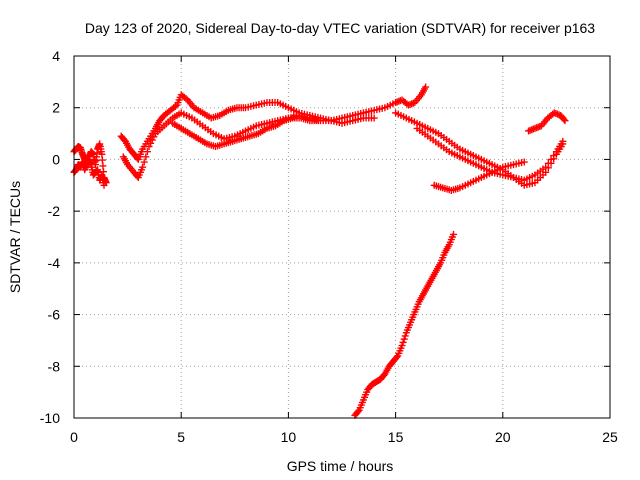  Describe the element at coordinates (50, 418) in the screenshot. I see `y-tick-label: -10` at that location.